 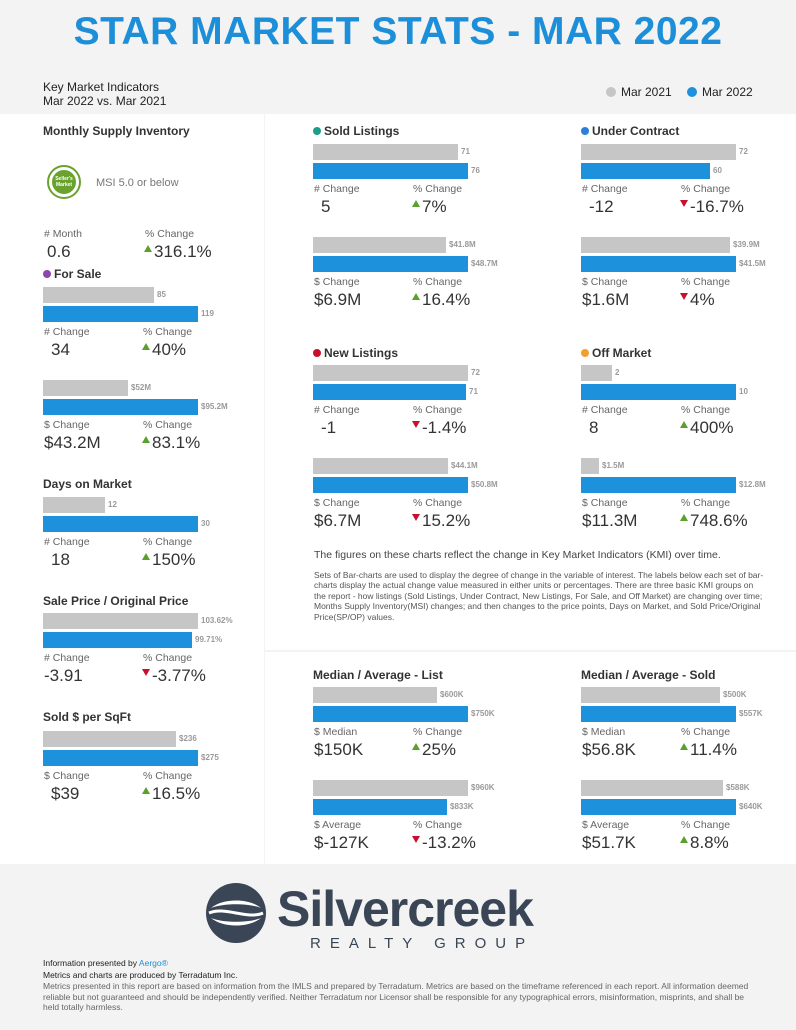 What do you see at coordinates (60, 559) in the screenshot?
I see `dom-change-value: 18` at bounding box center [60, 559].